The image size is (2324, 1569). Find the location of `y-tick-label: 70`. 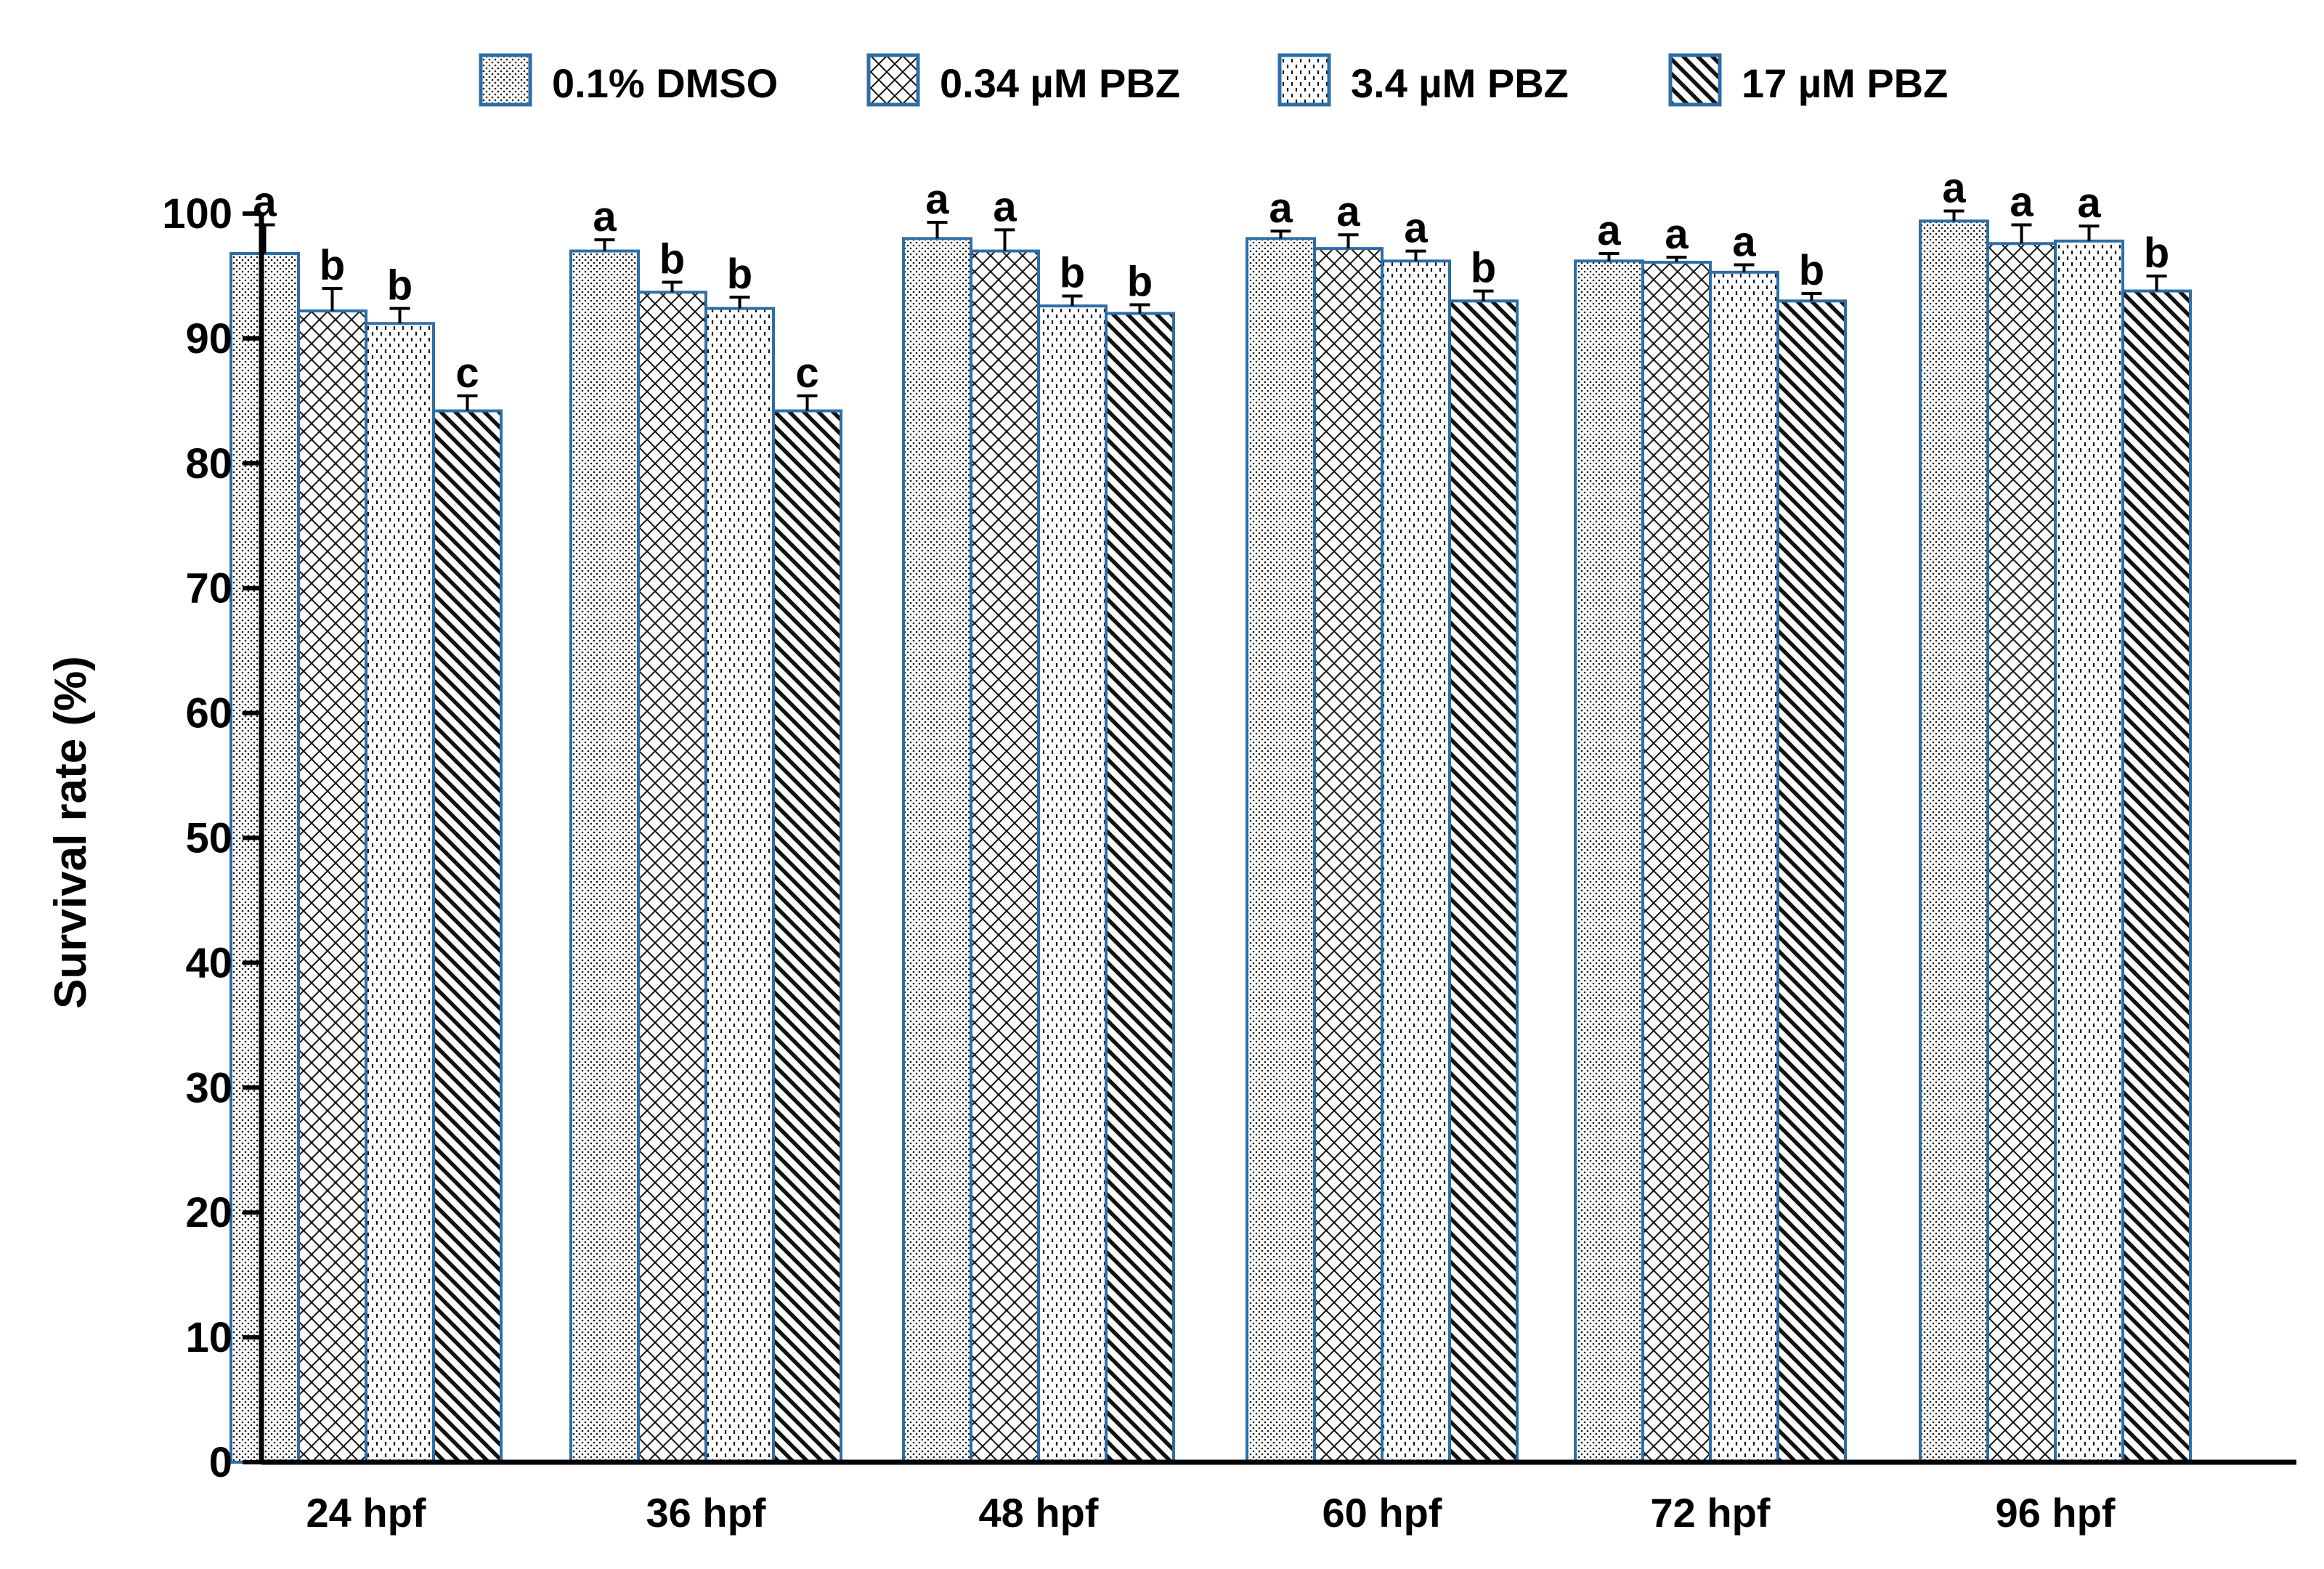

y-tick-label: 70 is located at coordinates (208, 588).